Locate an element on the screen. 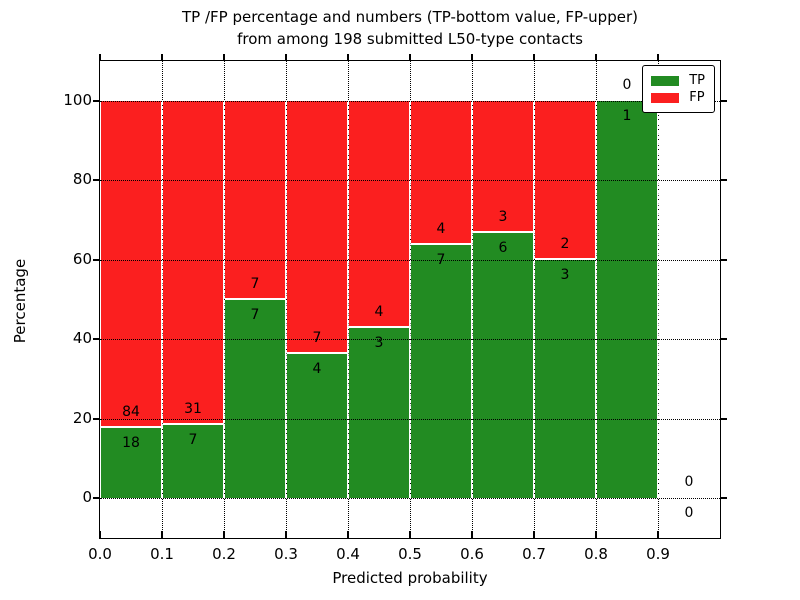 The width and height of the screenshot is (800, 600). bar-label-tp-2: 7 is located at coordinates (255, 314).